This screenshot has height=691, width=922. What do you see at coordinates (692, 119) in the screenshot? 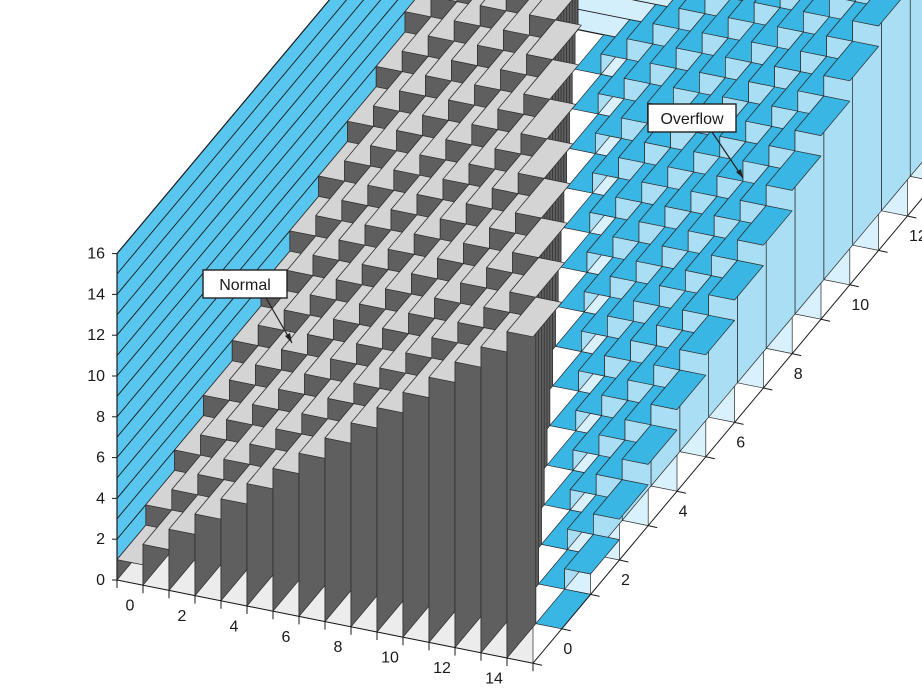
I see `overflow-label: Overflow` at bounding box center [692, 119].